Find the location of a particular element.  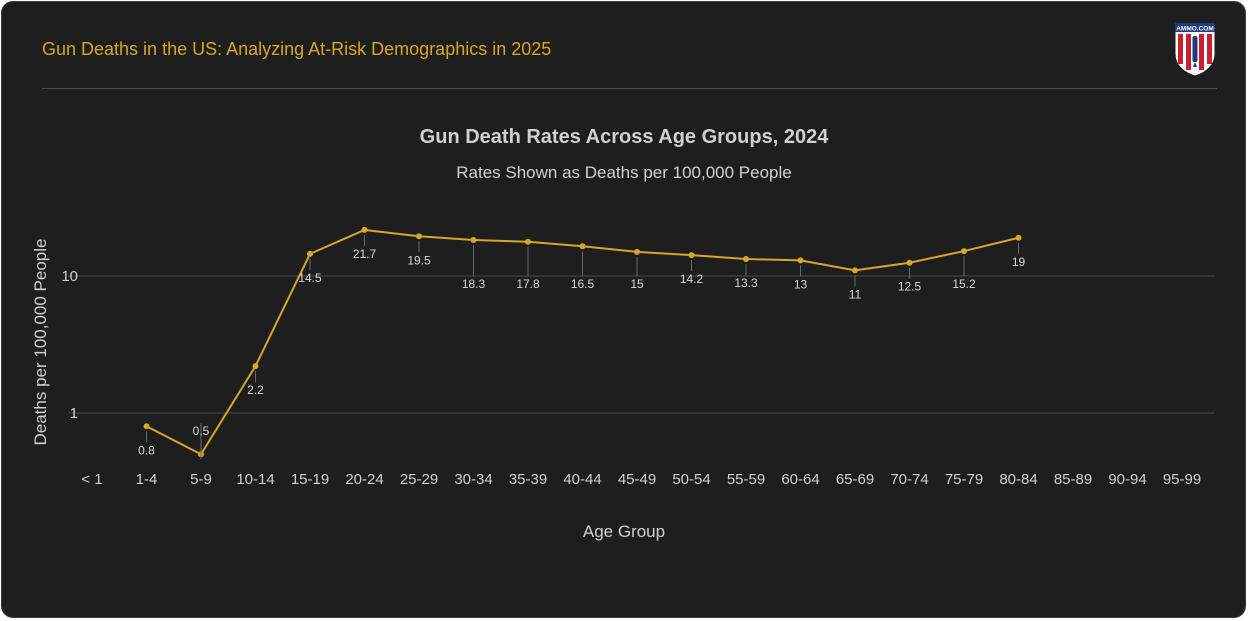

svg-text: AMMO.COM is located at coordinates (1195, 29).